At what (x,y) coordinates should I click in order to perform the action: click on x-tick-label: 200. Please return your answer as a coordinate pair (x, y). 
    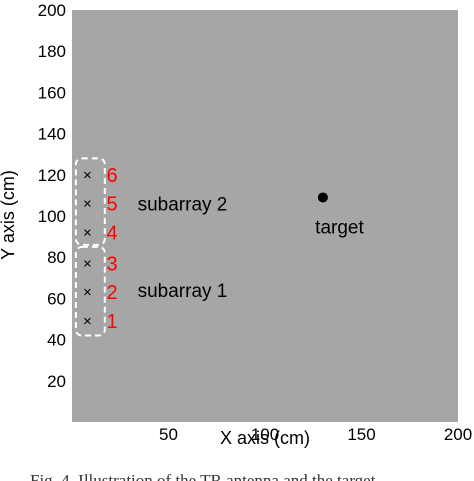
    Looking at the image, I should click on (458, 434).